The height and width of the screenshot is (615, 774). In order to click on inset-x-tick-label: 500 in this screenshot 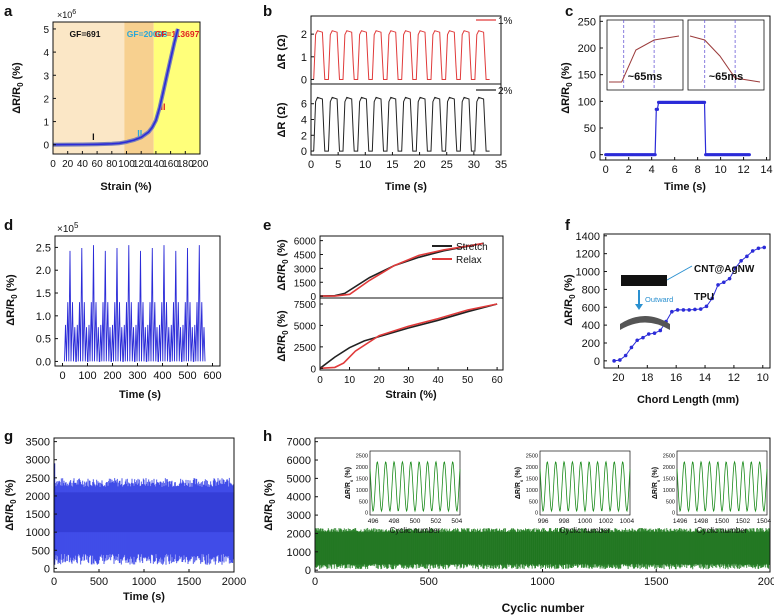, I will do `click(415, 521)`.